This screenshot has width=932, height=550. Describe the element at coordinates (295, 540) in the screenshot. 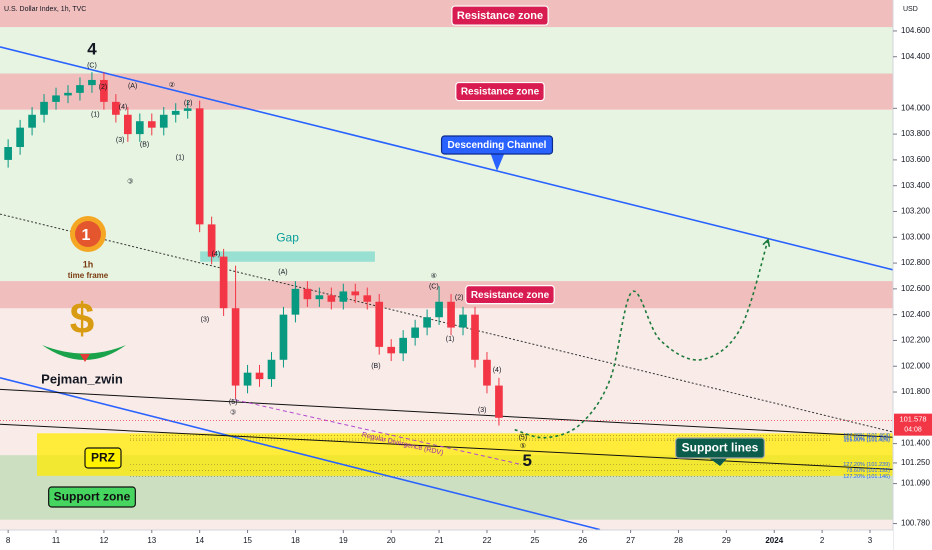

I see `x-tick-label: 18` at that location.